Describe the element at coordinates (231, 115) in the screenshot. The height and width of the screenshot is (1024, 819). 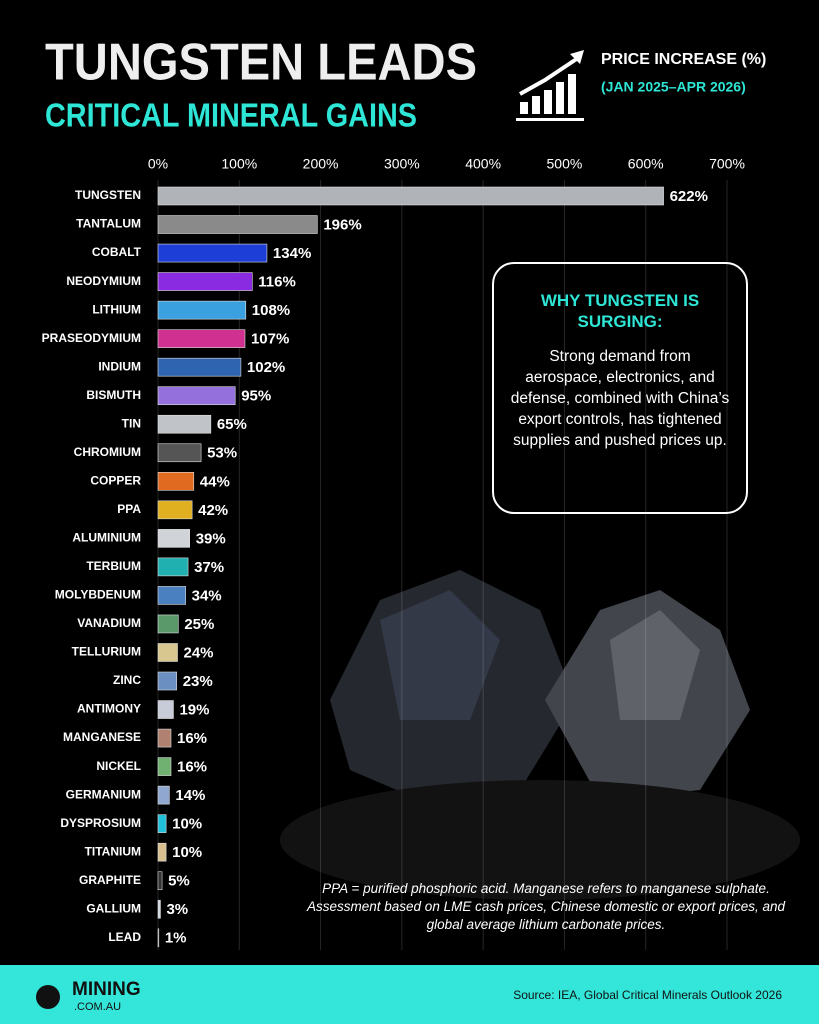
I see `subtitle: CRITICAL MINERAL GAINS` at that location.